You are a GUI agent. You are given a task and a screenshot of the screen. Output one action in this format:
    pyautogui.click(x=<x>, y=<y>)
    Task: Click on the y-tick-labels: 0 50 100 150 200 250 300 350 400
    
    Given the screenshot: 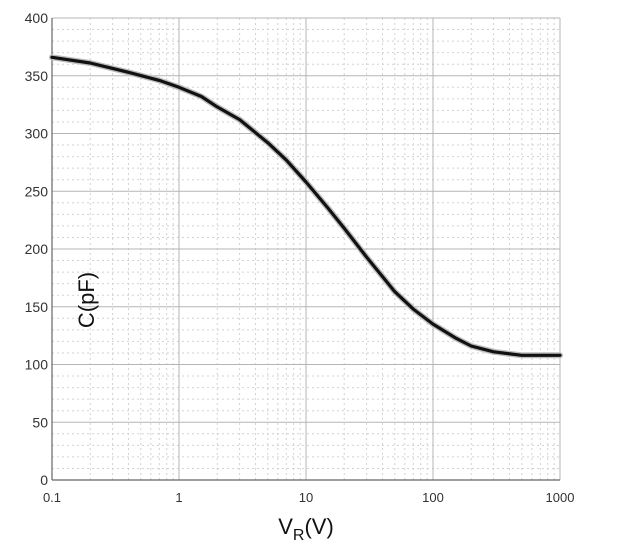 What is the action you would take?
    pyautogui.click(x=37, y=249)
    